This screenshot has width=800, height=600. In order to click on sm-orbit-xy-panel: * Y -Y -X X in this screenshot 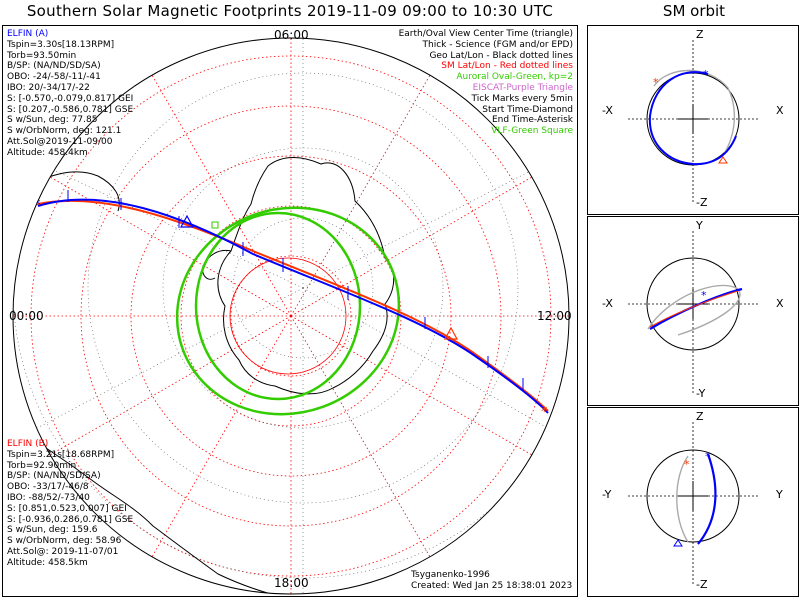, I will do `click(693, 311)`.